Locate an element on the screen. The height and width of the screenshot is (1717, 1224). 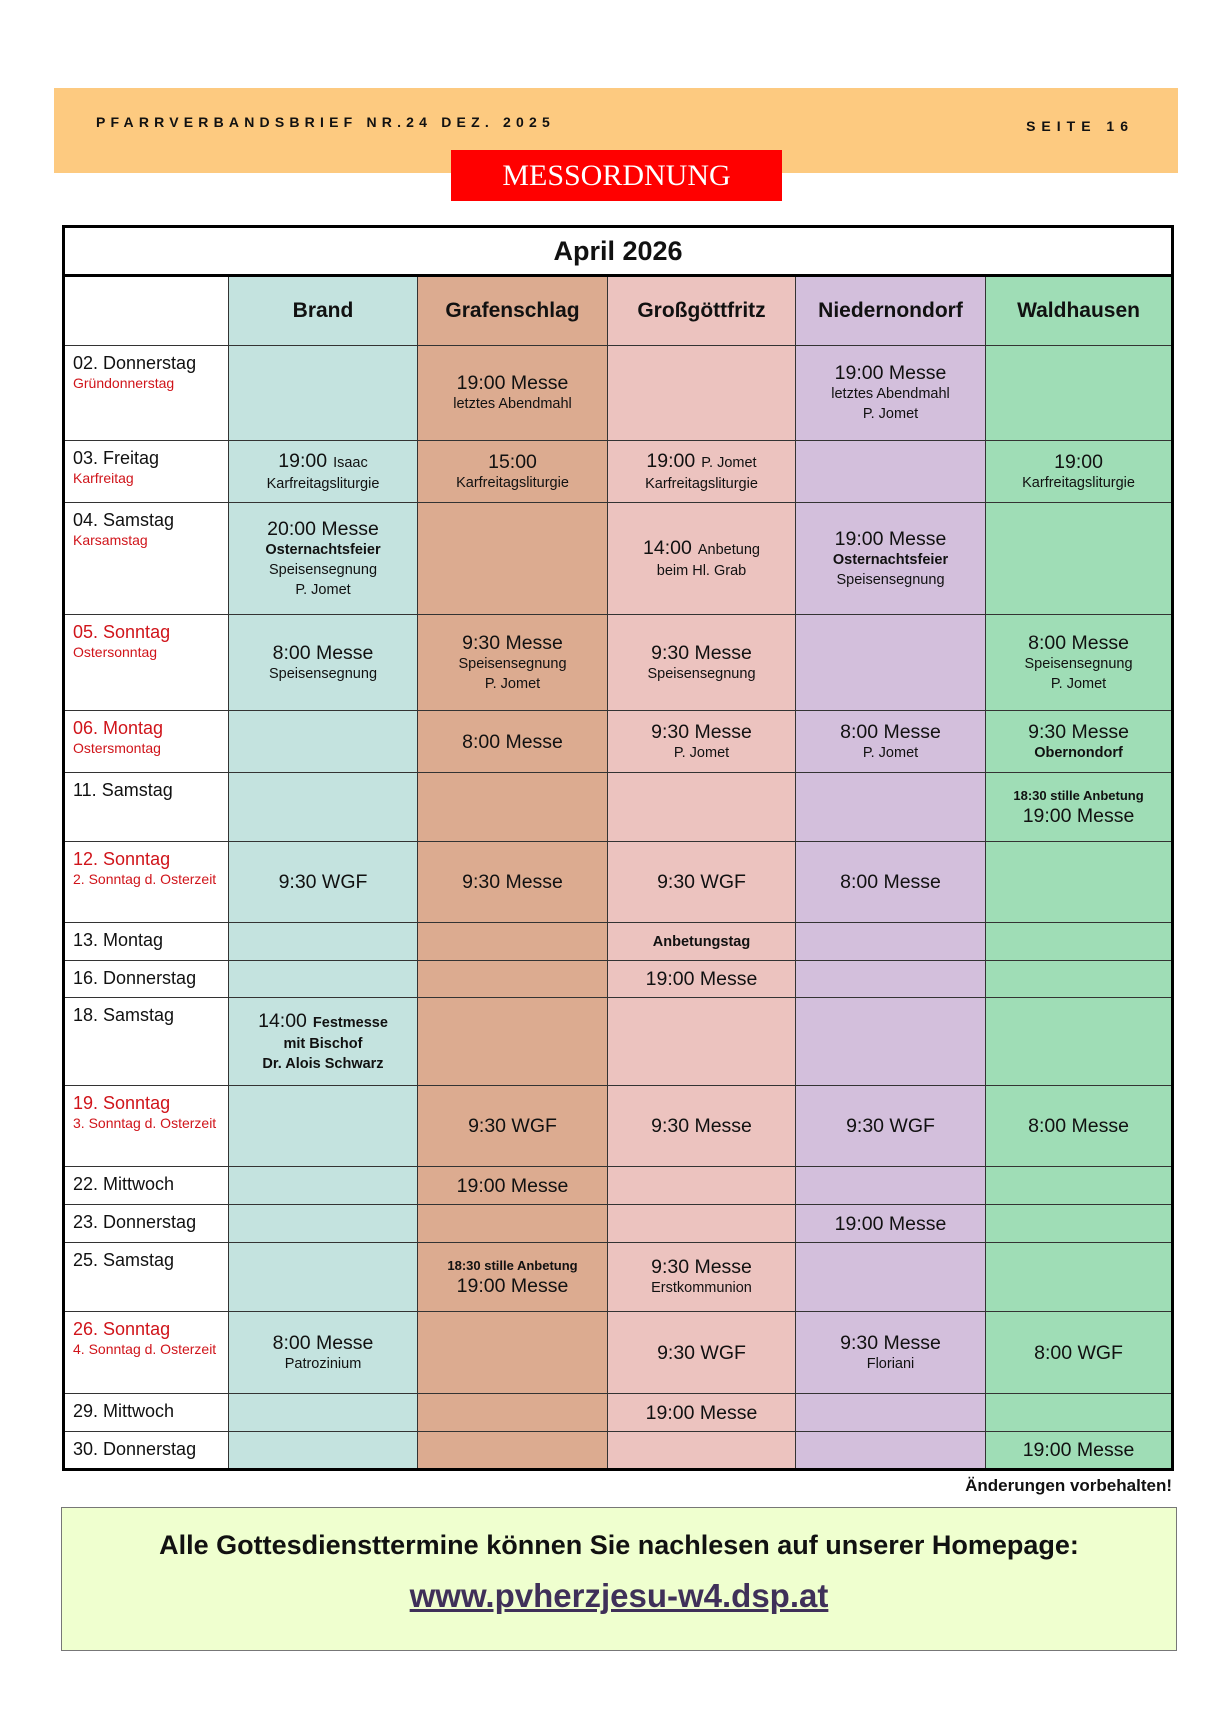
day-cell: 16. Donnerstag is located at coordinates (146, 979).